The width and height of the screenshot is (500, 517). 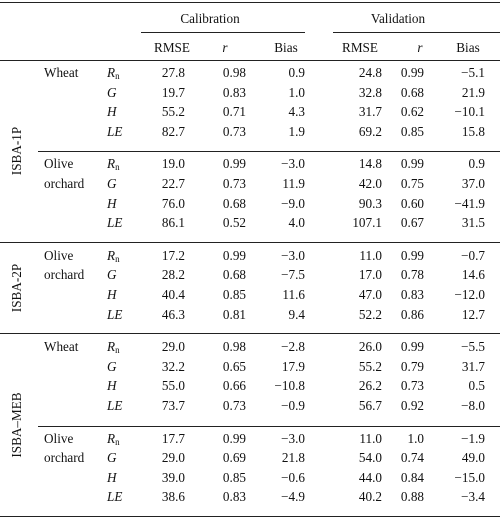 I want to click on table-cell: −10.8, so click(x=289, y=386).